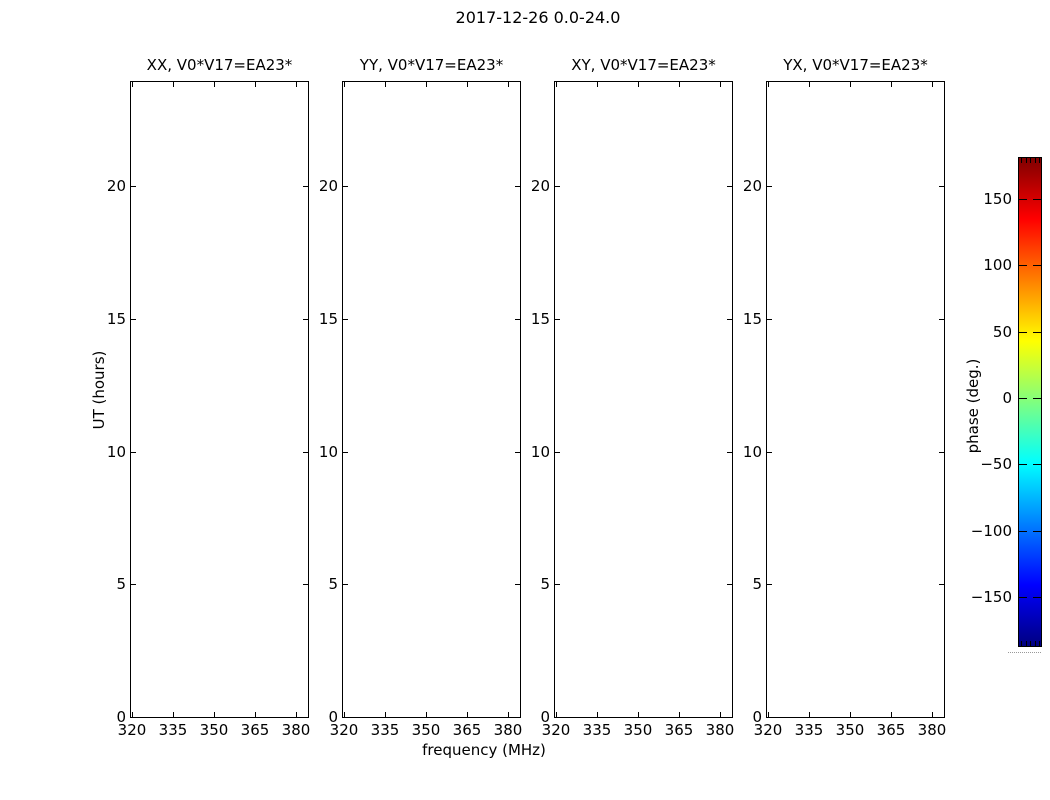 The image size is (1050, 800). I want to click on colorbar-tick-label: 100, so click(997, 265).